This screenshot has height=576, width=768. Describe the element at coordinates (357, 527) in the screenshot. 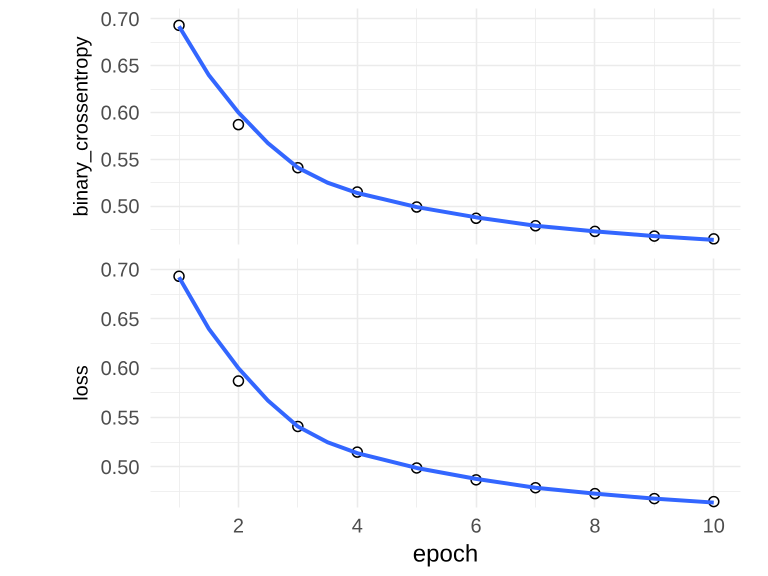

I see `x-tick-label: 4` at that location.